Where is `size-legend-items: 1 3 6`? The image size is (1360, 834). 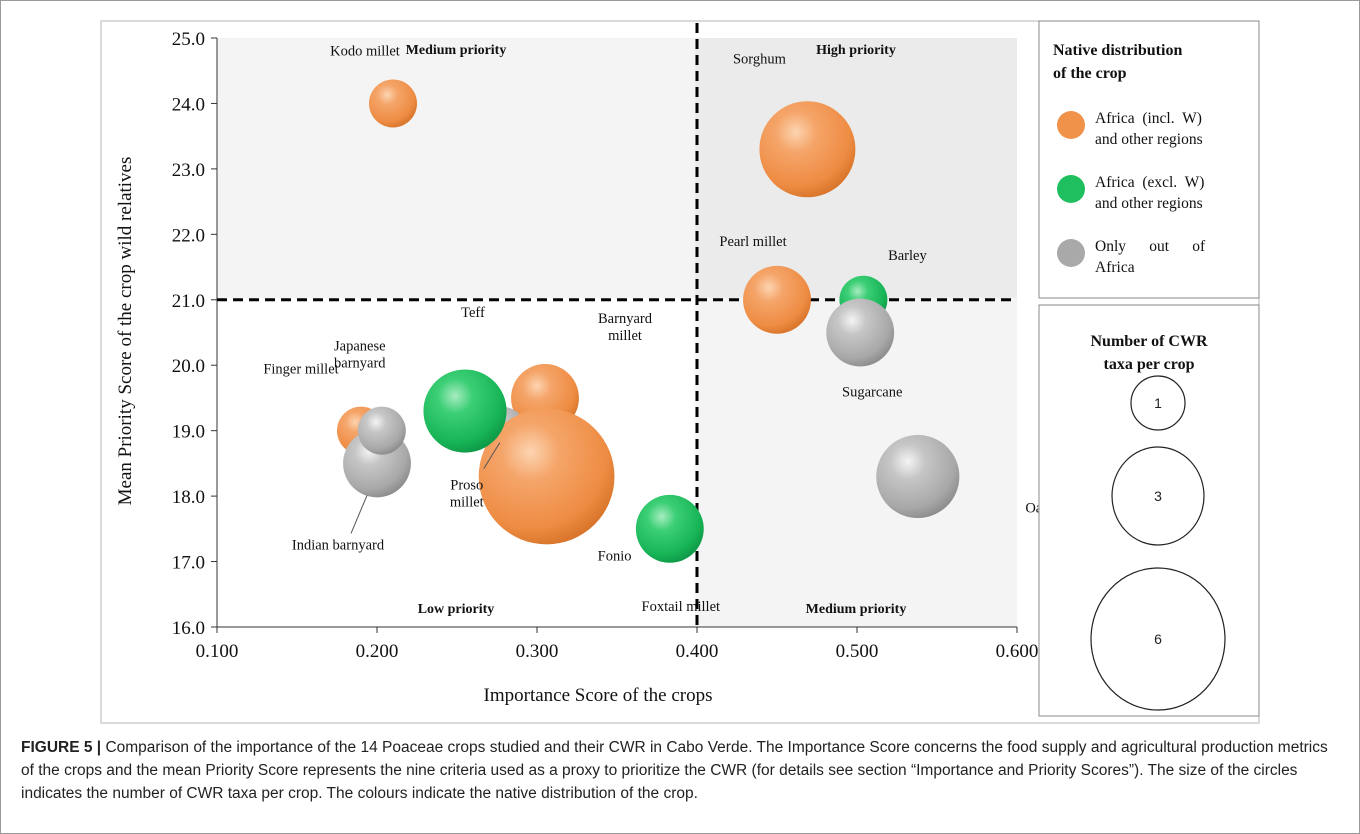 size-legend-items: 1 3 6 is located at coordinates (1158, 543).